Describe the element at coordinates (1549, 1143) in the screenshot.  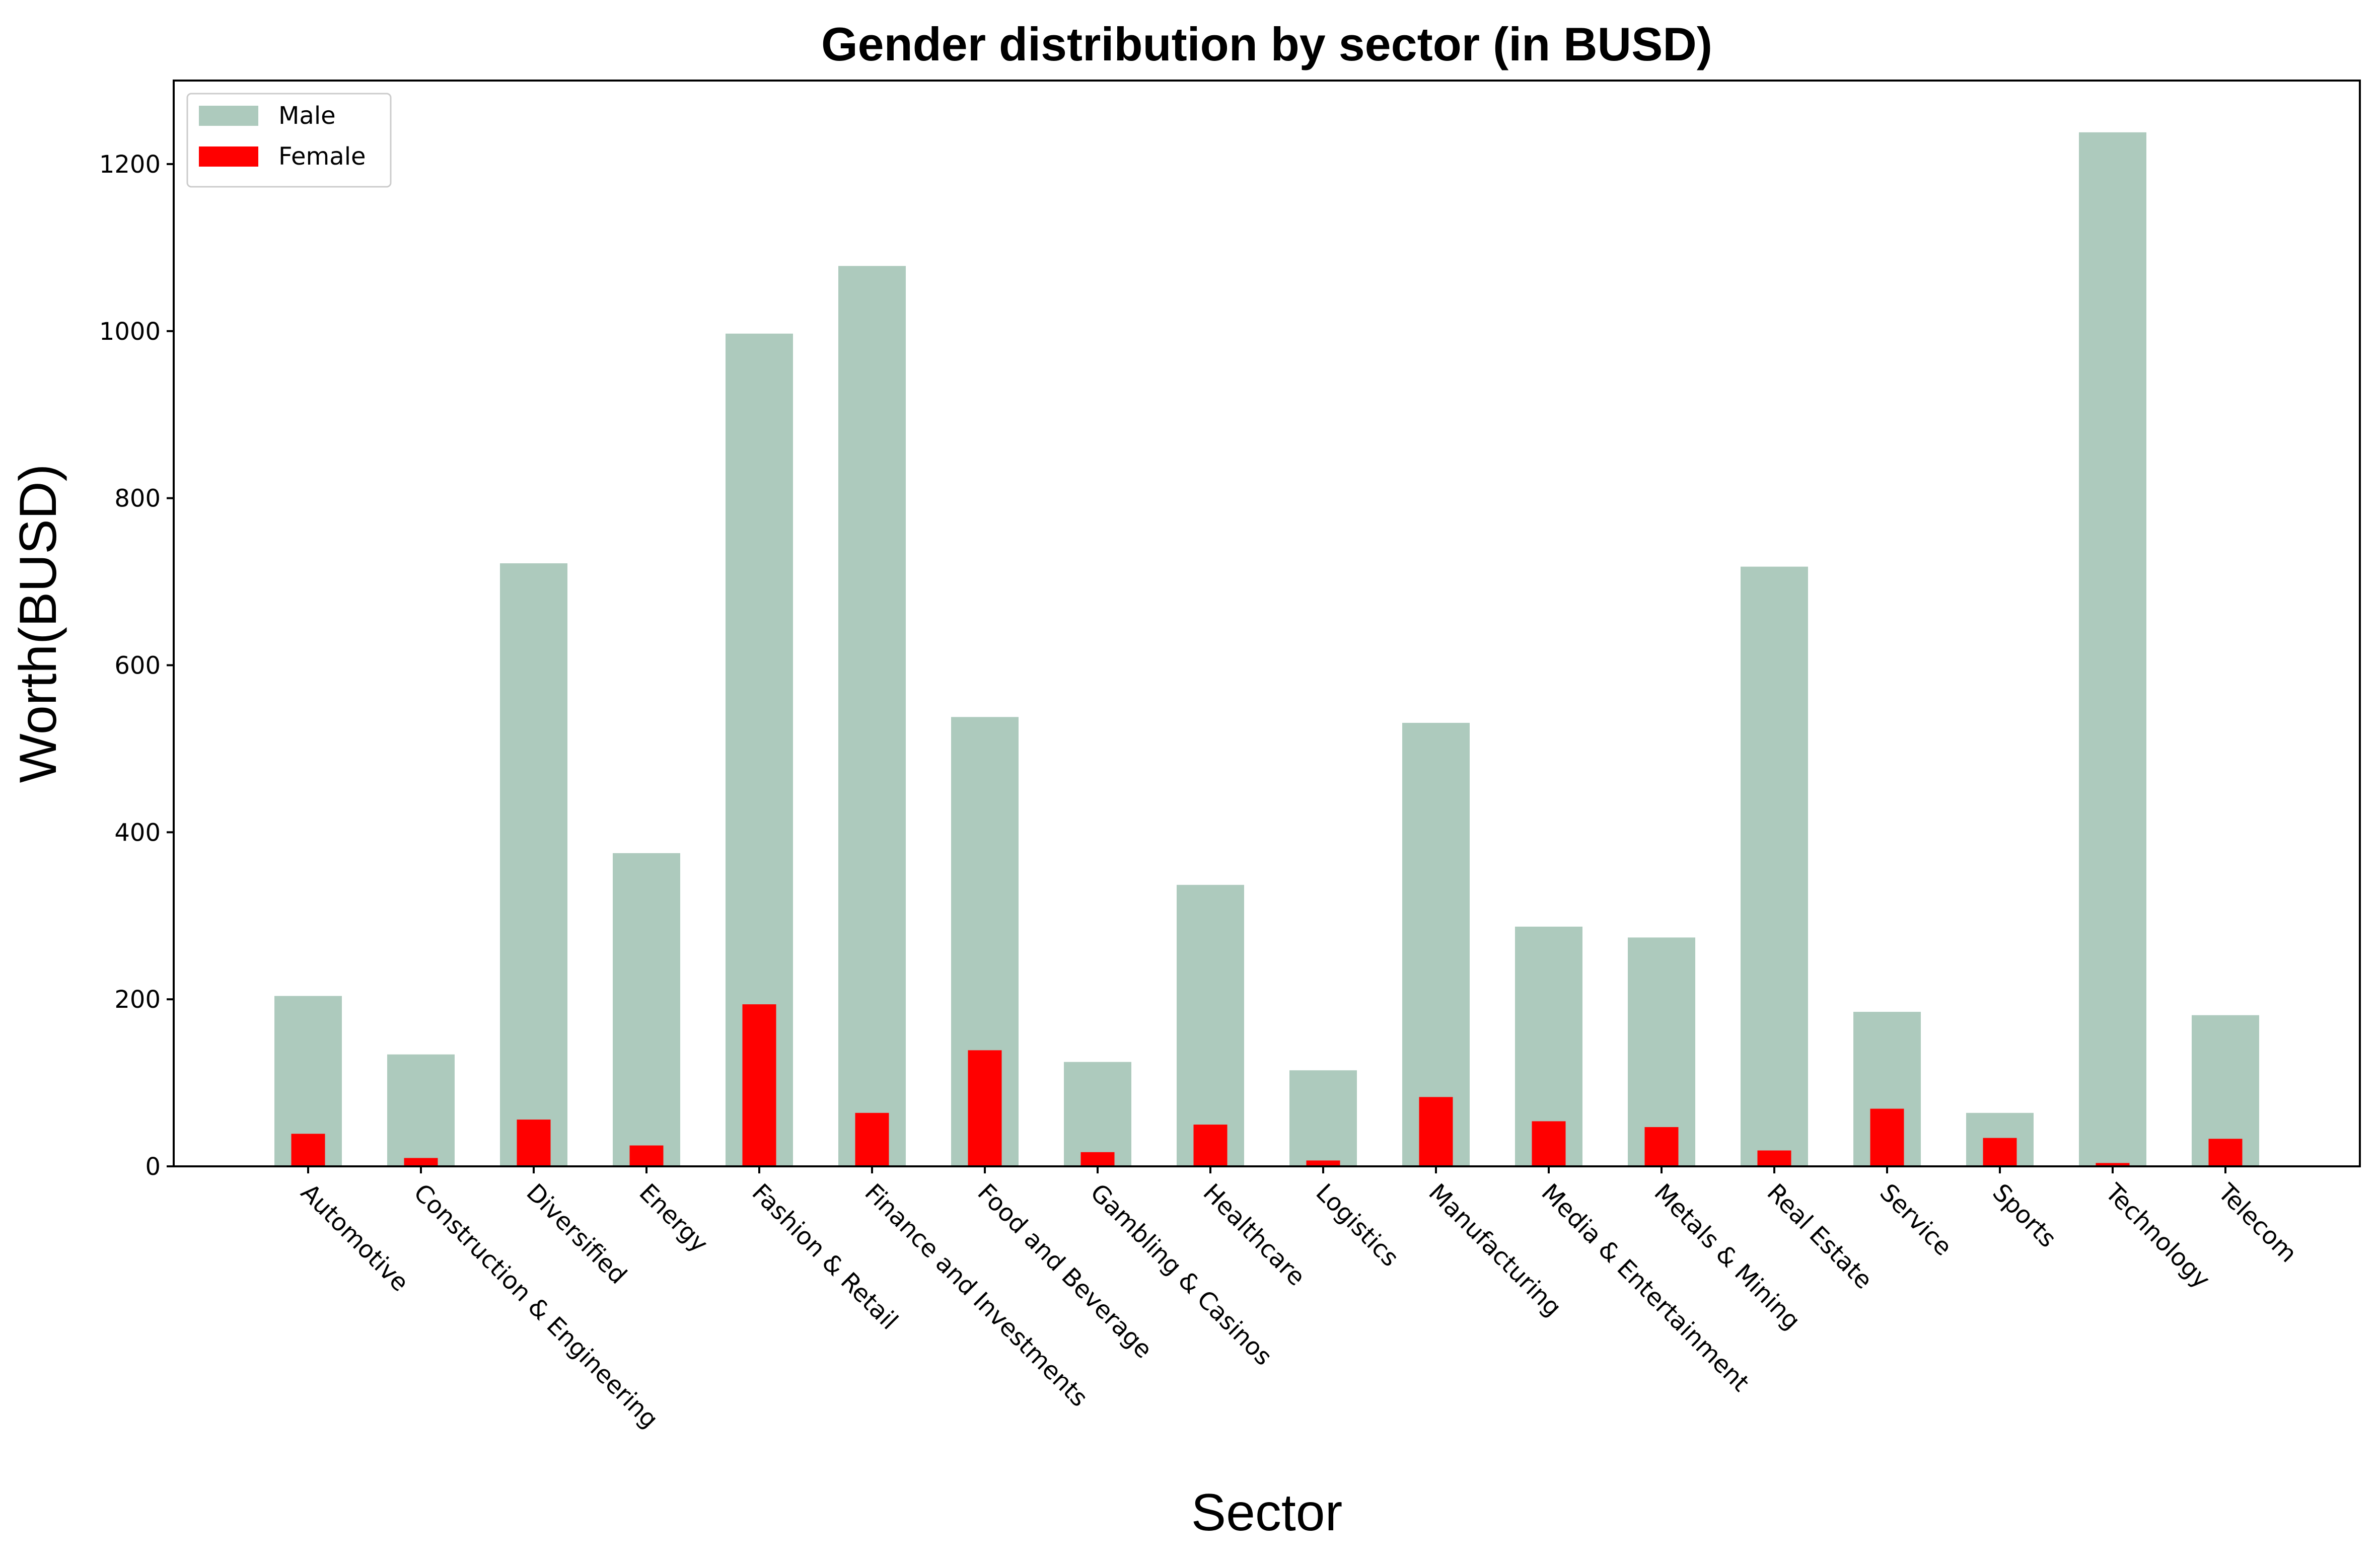
I see `female-bar-media-and-entertainment` at that location.